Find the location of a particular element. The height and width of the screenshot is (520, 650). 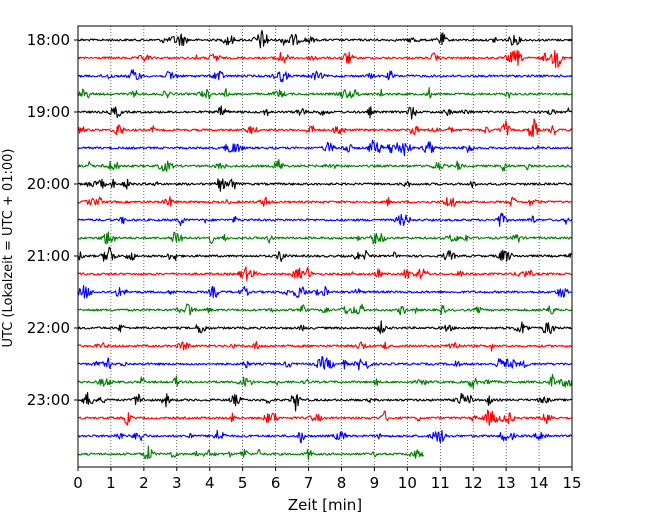

y-tick-label: 19:00 is located at coordinates (48, 112).